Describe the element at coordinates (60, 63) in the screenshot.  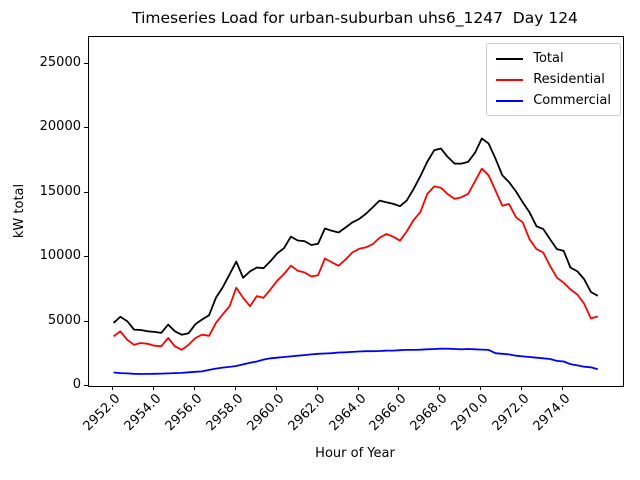
I see `y-tick-label: 25000` at that location.